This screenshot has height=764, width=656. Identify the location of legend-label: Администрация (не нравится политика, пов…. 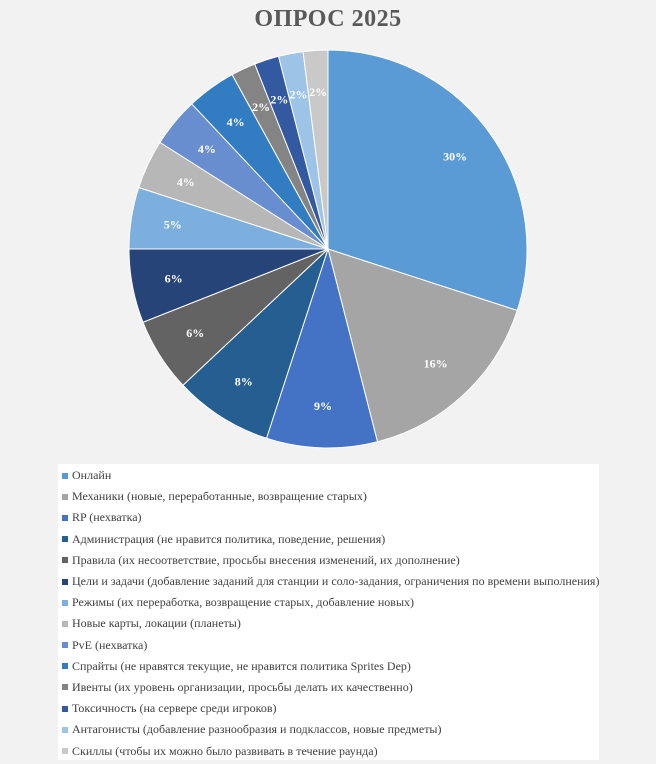
(229, 538).